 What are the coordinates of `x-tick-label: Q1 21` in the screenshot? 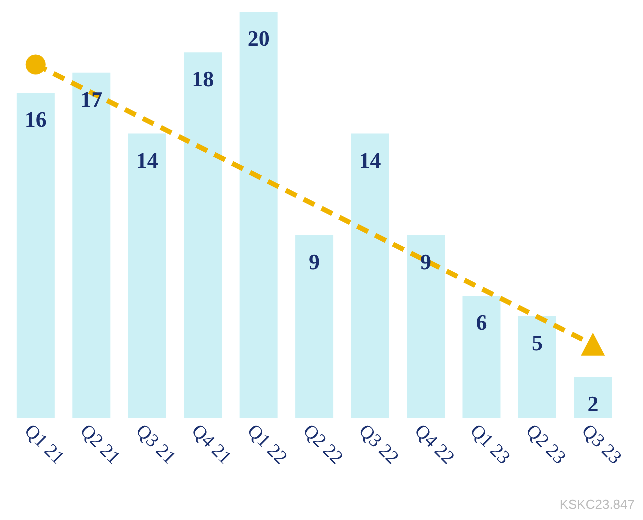 It's located at (44, 444).